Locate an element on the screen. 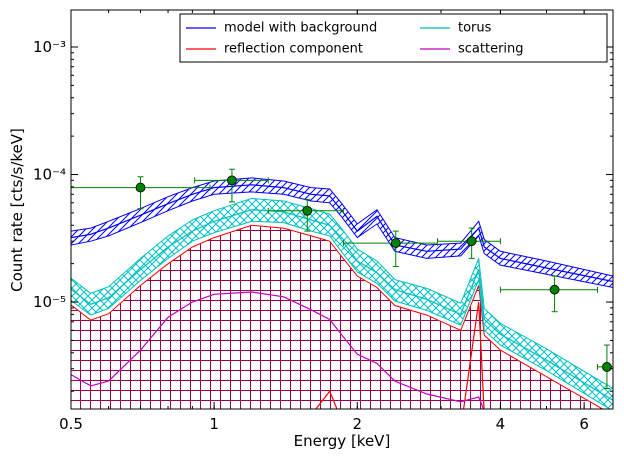 The height and width of the screenshot is (459, 624). x-tick-label: 1 is located at coordinates (214, 424).